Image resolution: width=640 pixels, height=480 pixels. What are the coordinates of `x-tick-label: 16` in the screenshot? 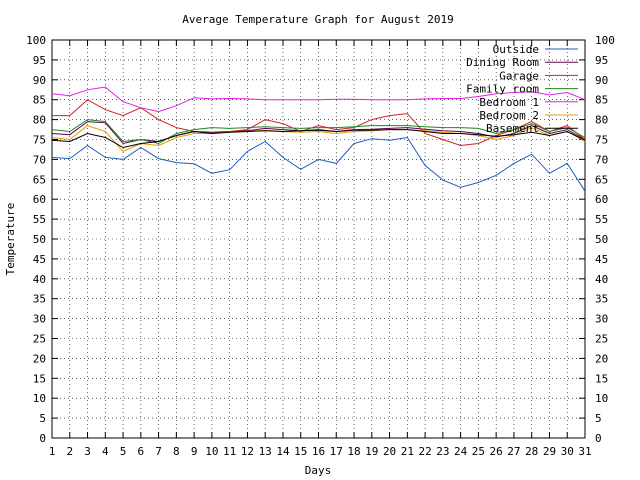 It's located at (318, 451).